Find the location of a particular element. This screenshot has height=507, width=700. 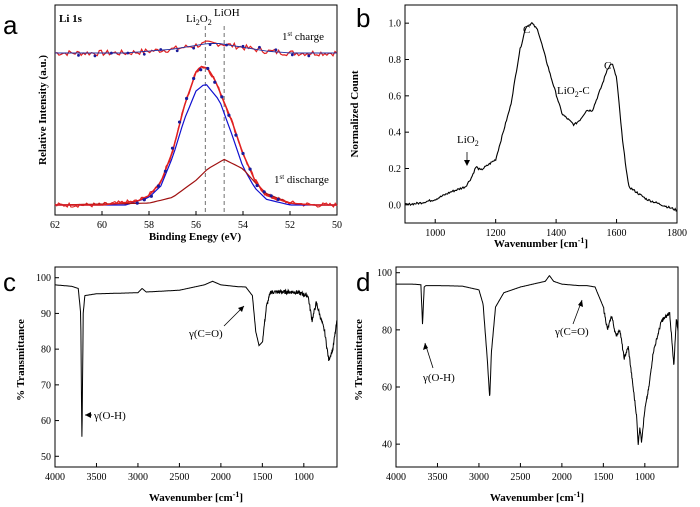

panel-a-xtick-label: 62 is located at coordinates (55, 225).